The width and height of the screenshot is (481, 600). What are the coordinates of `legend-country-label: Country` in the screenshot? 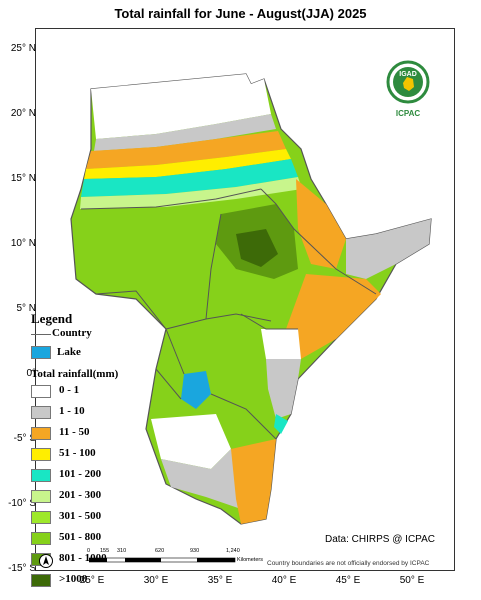 It's located at (72, 333).